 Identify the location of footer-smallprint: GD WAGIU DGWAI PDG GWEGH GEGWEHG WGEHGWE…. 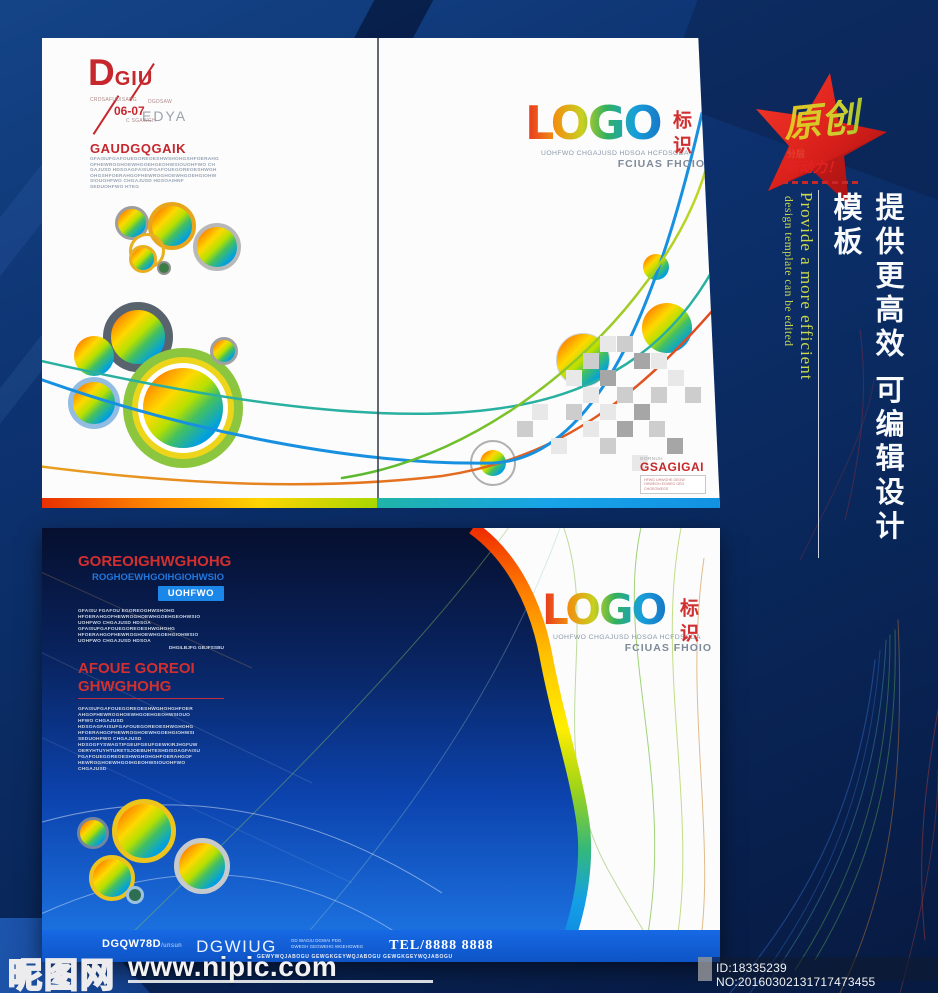
(327, 943).